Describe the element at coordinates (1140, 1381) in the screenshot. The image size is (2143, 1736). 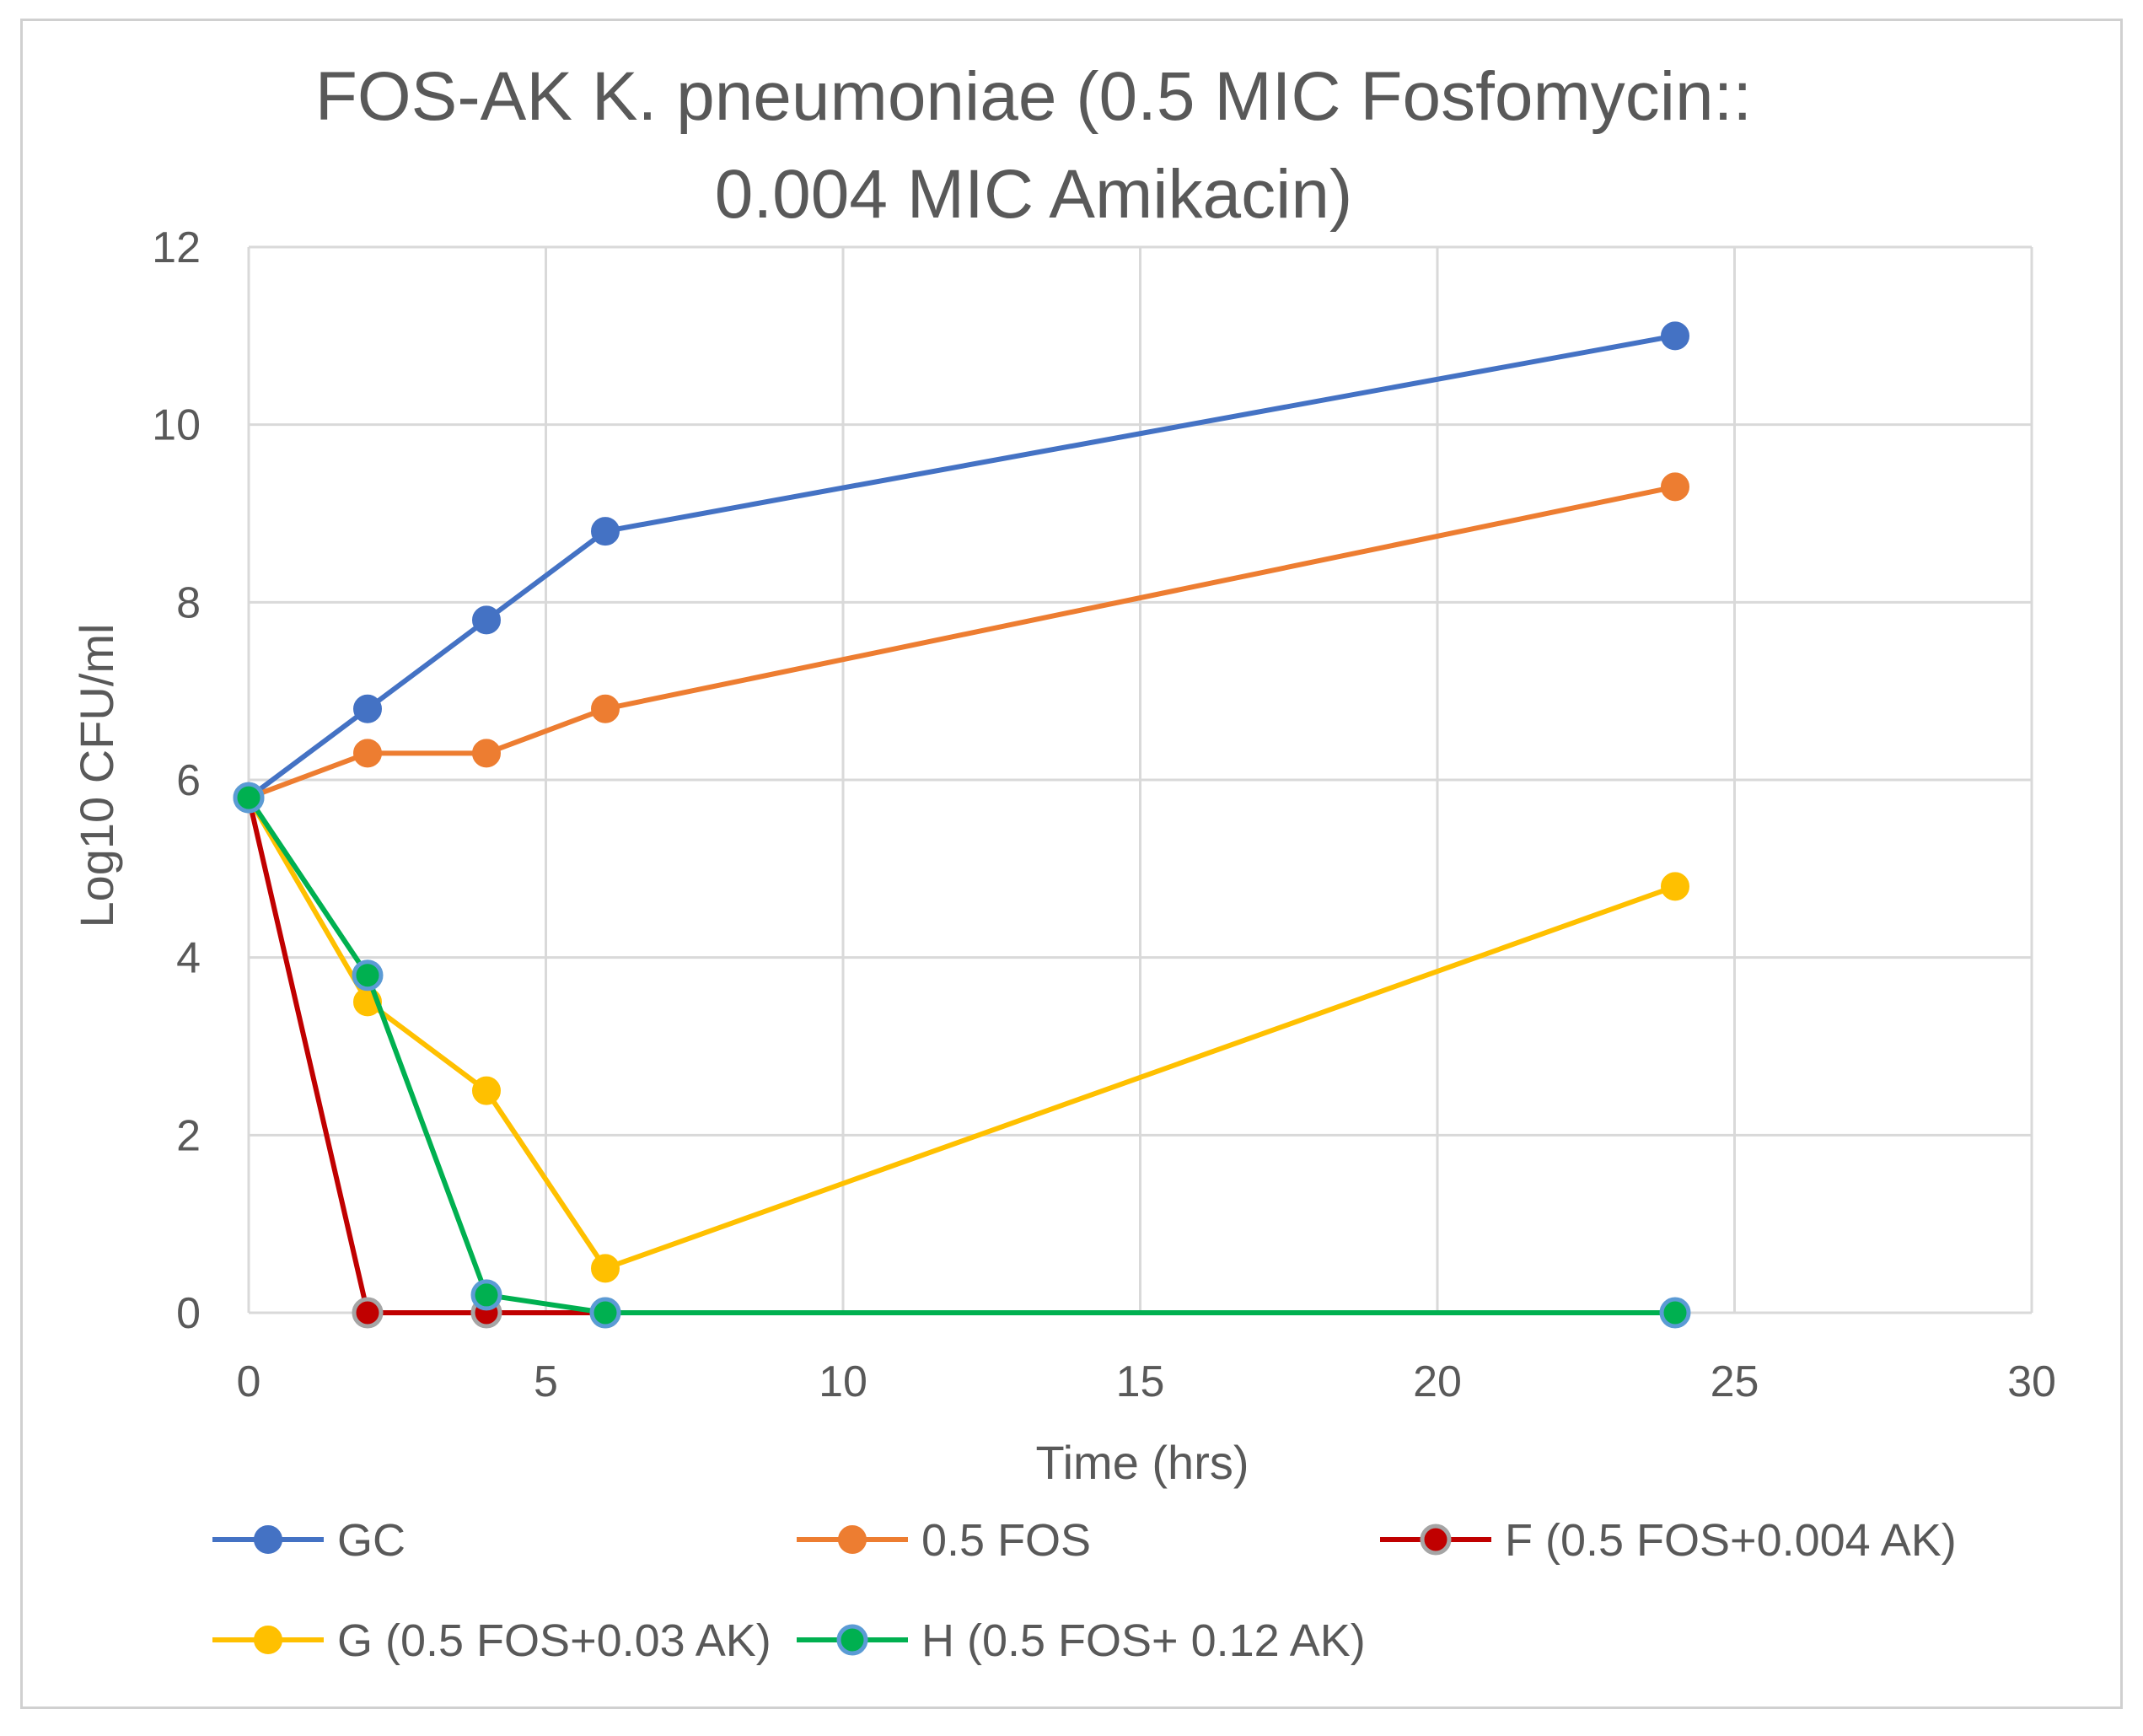
I see `x-tick-label: 15` at that location.